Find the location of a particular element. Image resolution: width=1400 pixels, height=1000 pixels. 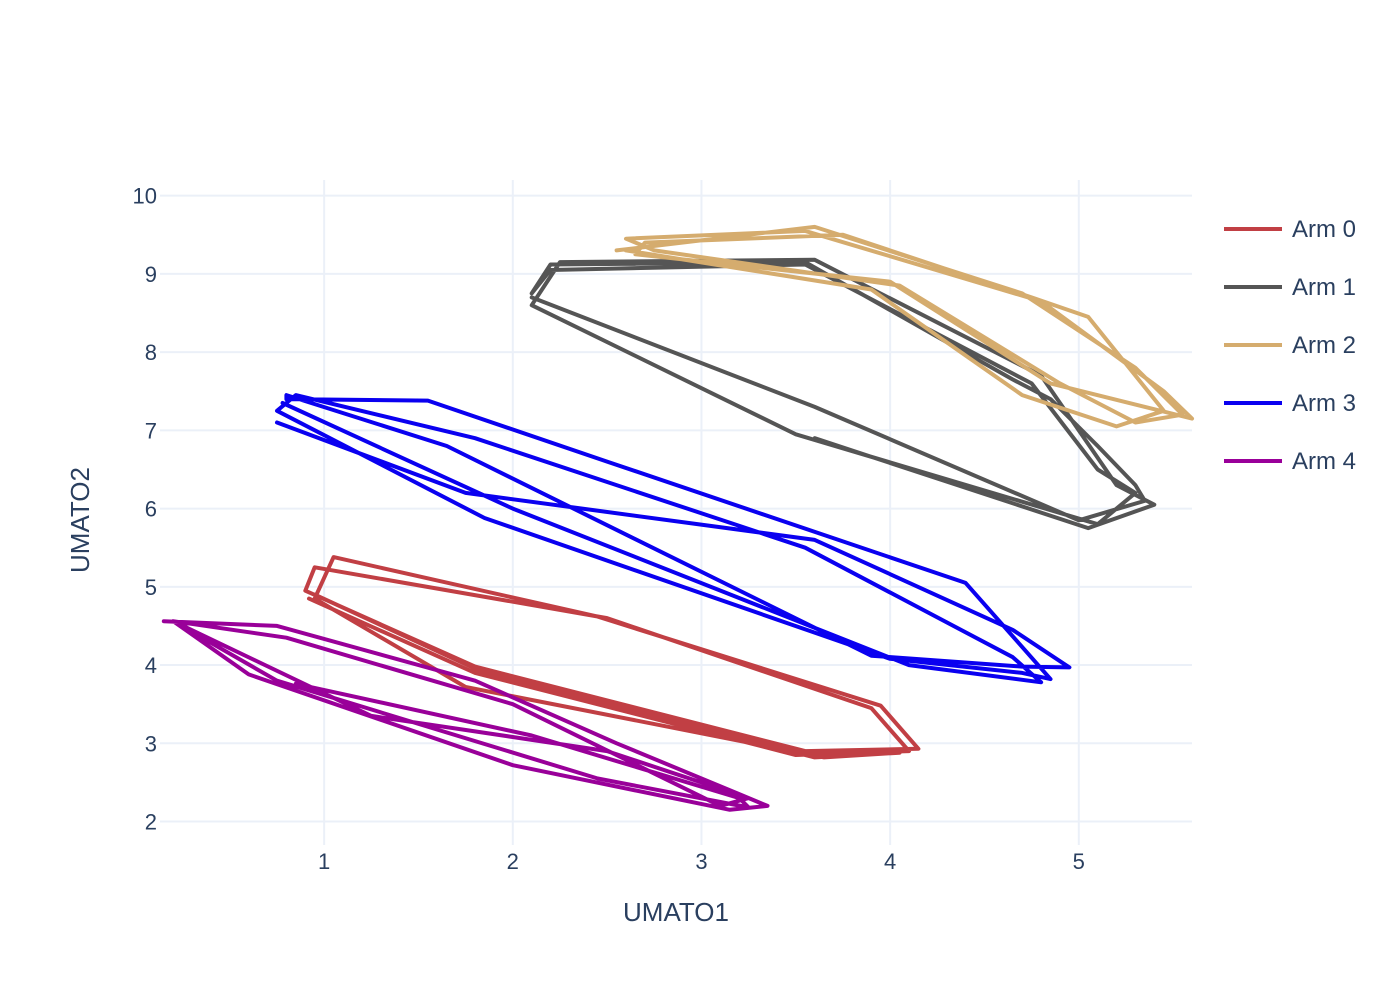

y-tick-label: 6 is located at coordinates (151, 509).